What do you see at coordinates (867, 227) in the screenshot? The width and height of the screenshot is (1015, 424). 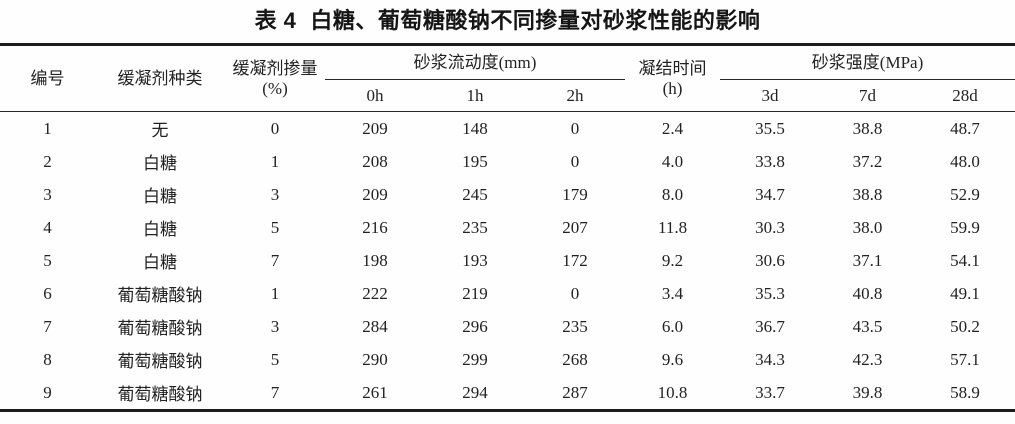 I see `cell-strength-7d: 38.0` at bounding box center [867, 227].